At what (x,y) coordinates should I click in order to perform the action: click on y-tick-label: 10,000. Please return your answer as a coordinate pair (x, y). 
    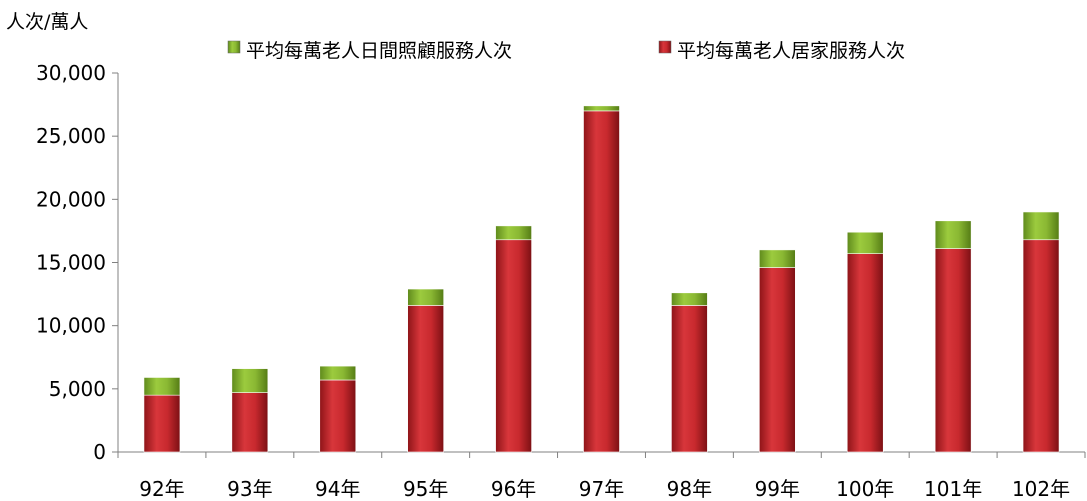
    Looking at the image, I should click on (71, 326).